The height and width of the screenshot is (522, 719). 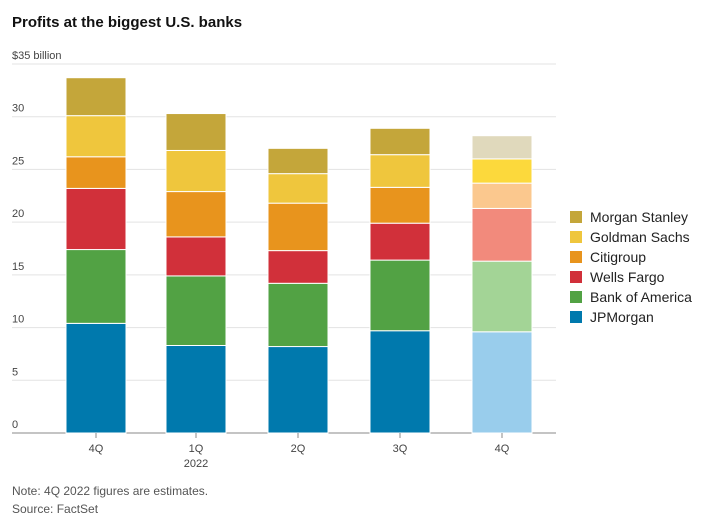 What do you see at coordinates (37, 56) in the screenshot?
I see `y-tick-label: $35 billion` at bounding box center [37, 56].